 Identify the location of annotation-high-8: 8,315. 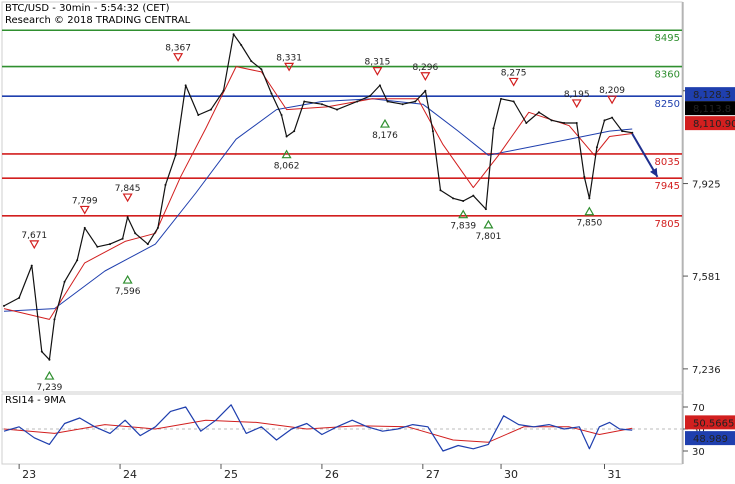
(378, 63).